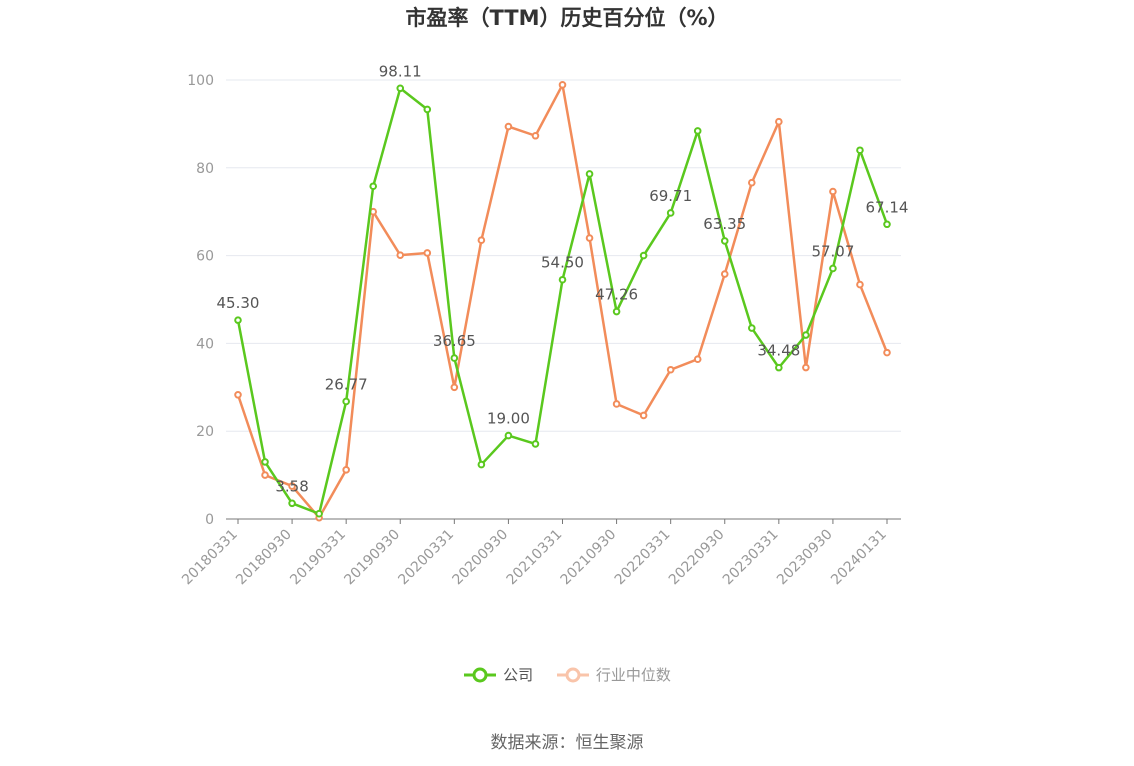 The image size is (1134, 766). What do you see at coordinates (859, 558) in the screenshot?
I see `x-tick-label: 20240131` at bounding box center [859, 558].